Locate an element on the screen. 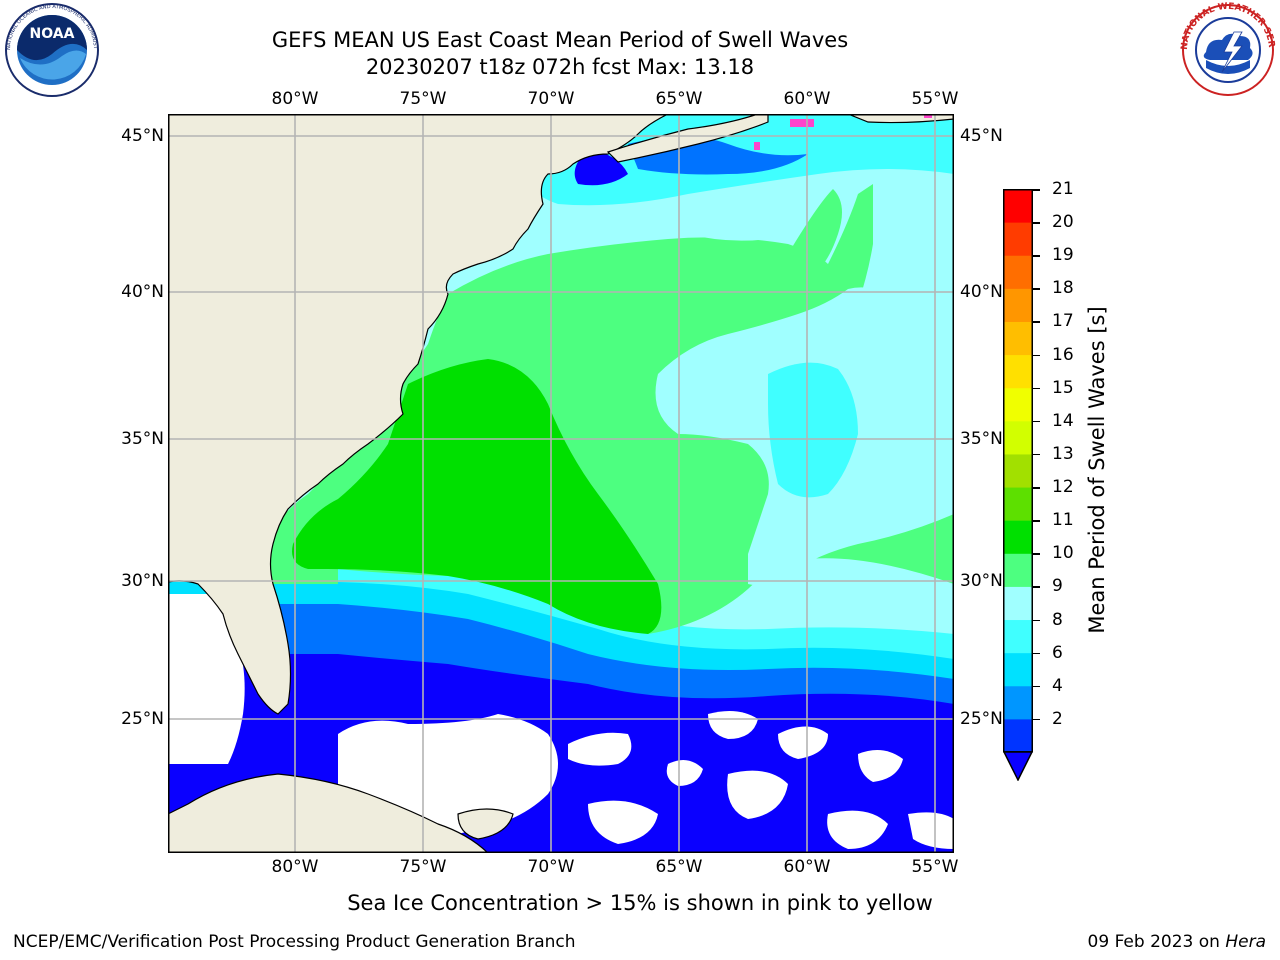 The width and height of the screenshot is (1280, 960). lon-label-top-75w: 75°W is located at coordinates (423, 99).